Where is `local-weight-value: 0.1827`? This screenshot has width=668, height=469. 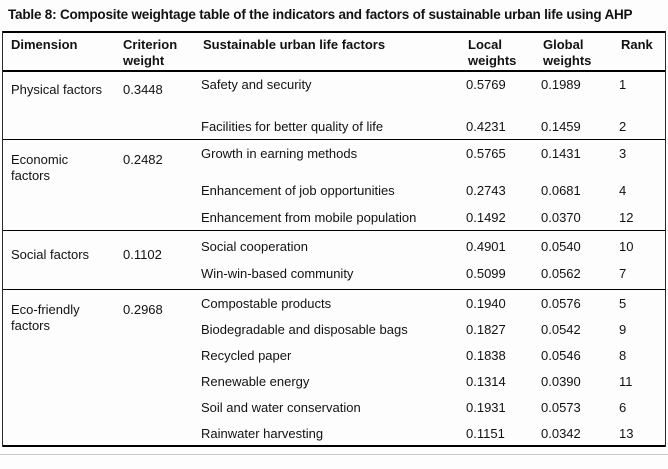 local-weight-value: 0.1827 is located at coordinates (486, 329).